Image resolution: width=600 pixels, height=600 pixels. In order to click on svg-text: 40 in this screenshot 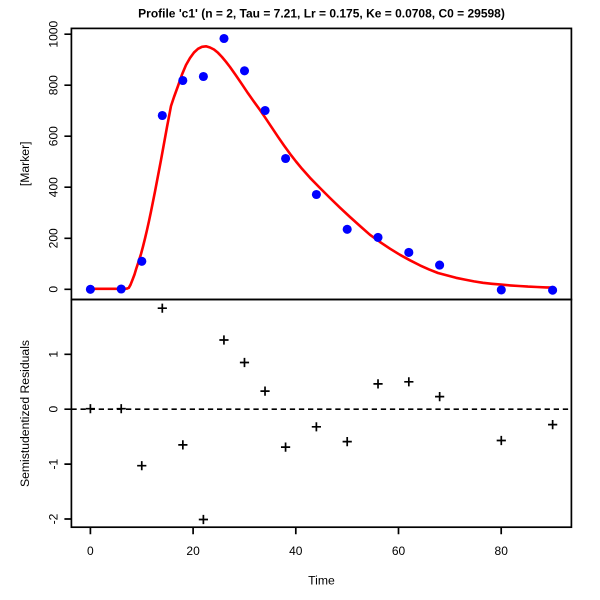, I will do `click(296, 551)`.